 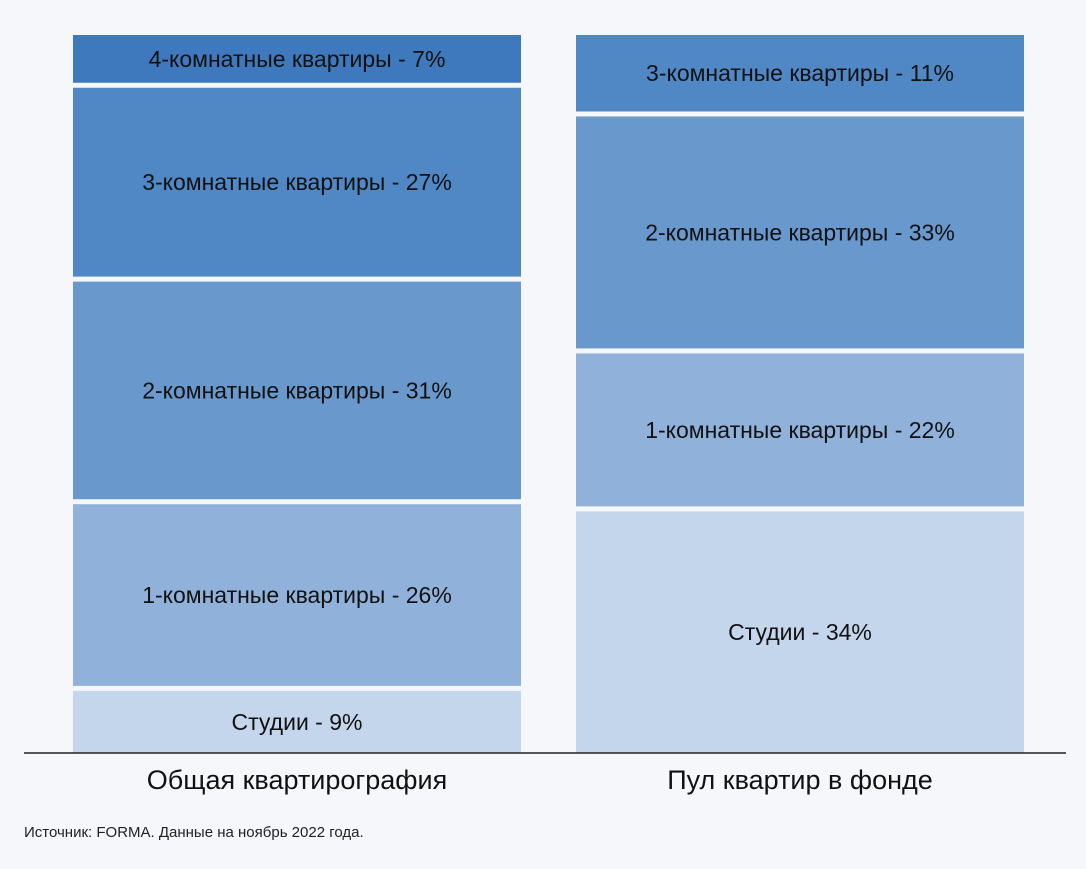 I want to click on segment-label: Студии - 34%, so click(x=800, y=632).